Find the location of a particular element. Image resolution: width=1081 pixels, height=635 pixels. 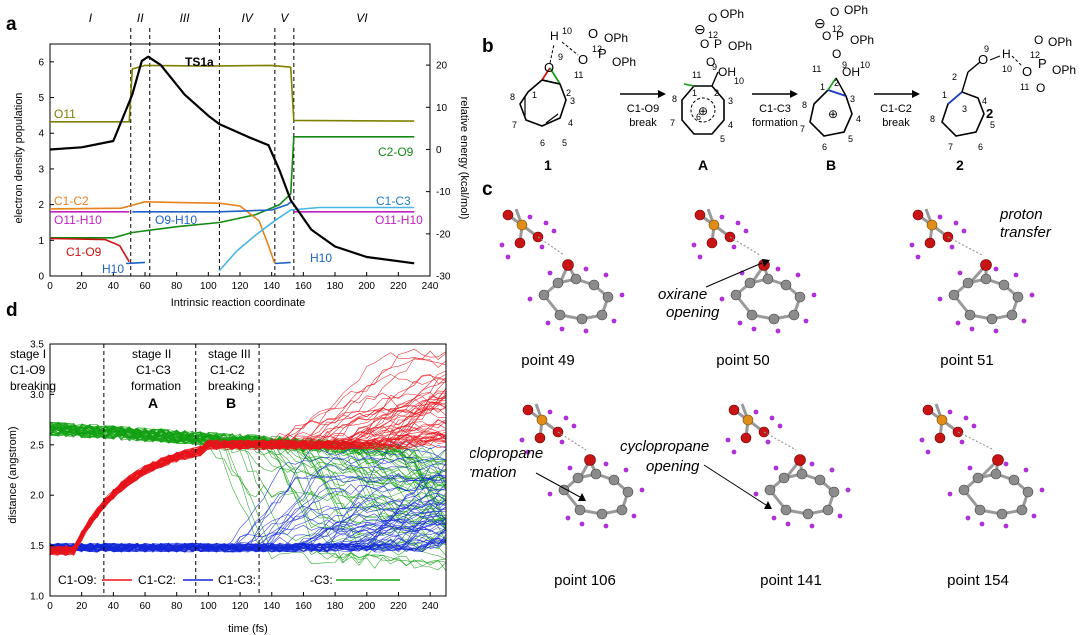

label-c1o9: C1-O9 is located at coordinates (84, 252).